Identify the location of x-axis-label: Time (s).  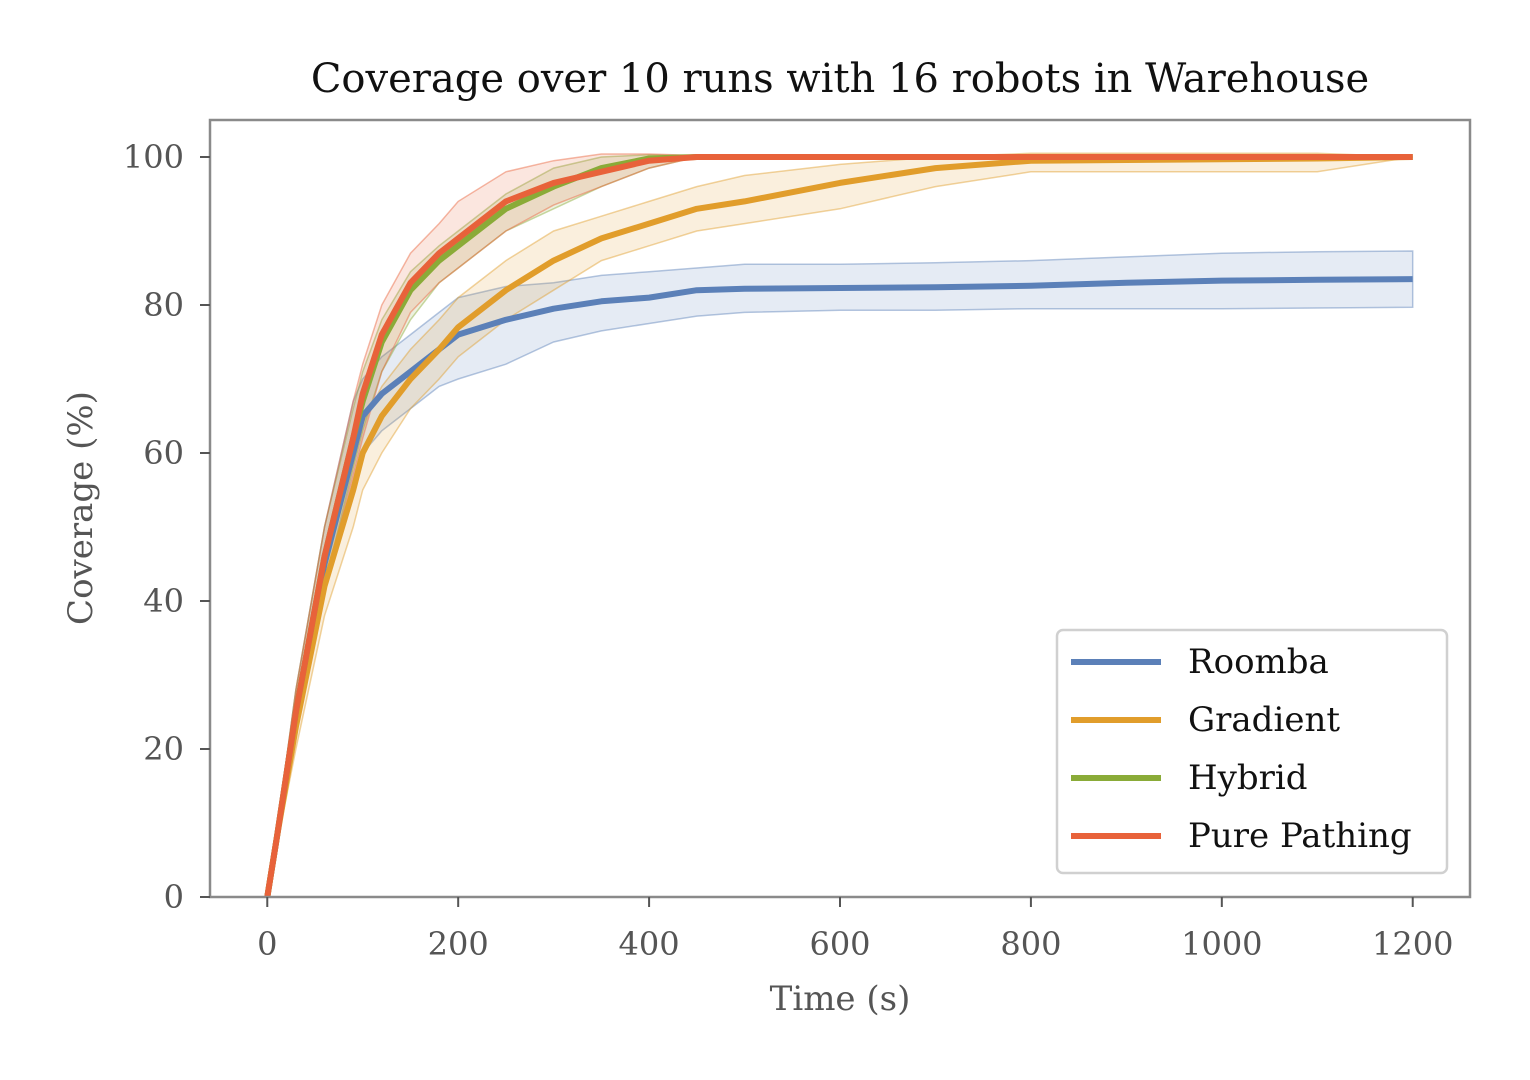
(840, 999).